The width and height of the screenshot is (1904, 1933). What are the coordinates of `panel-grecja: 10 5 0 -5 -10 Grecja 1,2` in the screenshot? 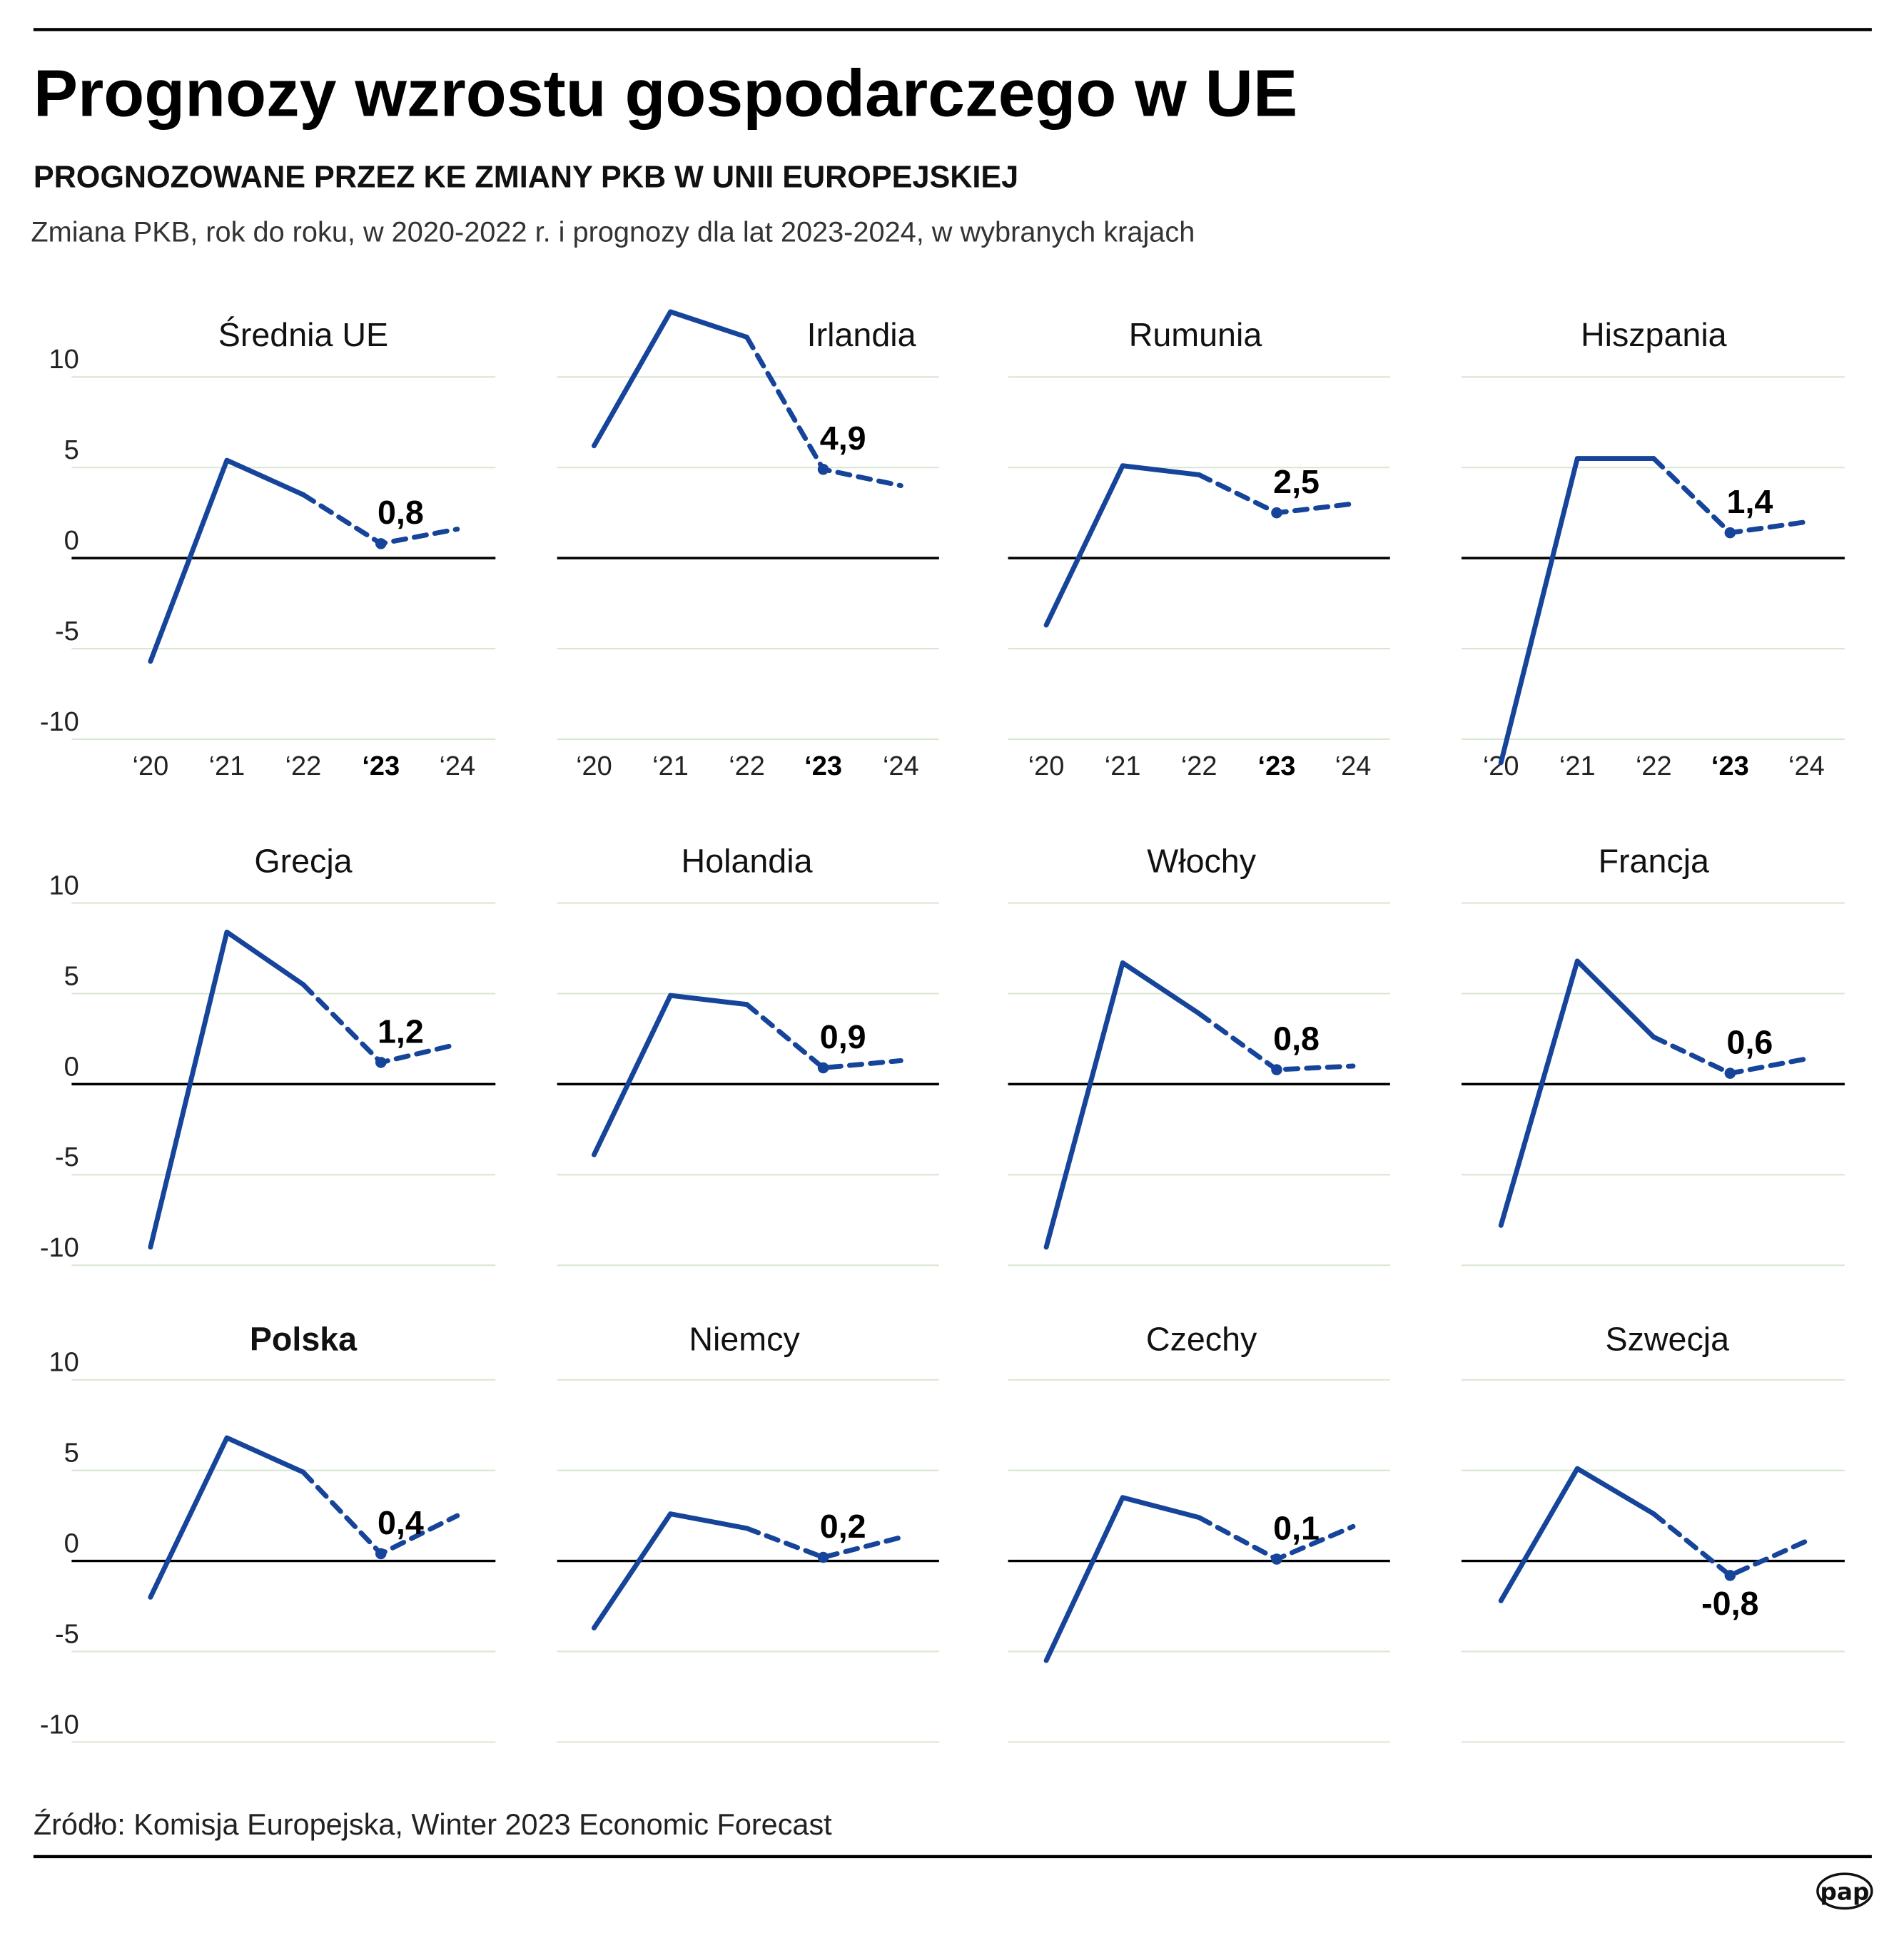 It's located at (268, 1054).